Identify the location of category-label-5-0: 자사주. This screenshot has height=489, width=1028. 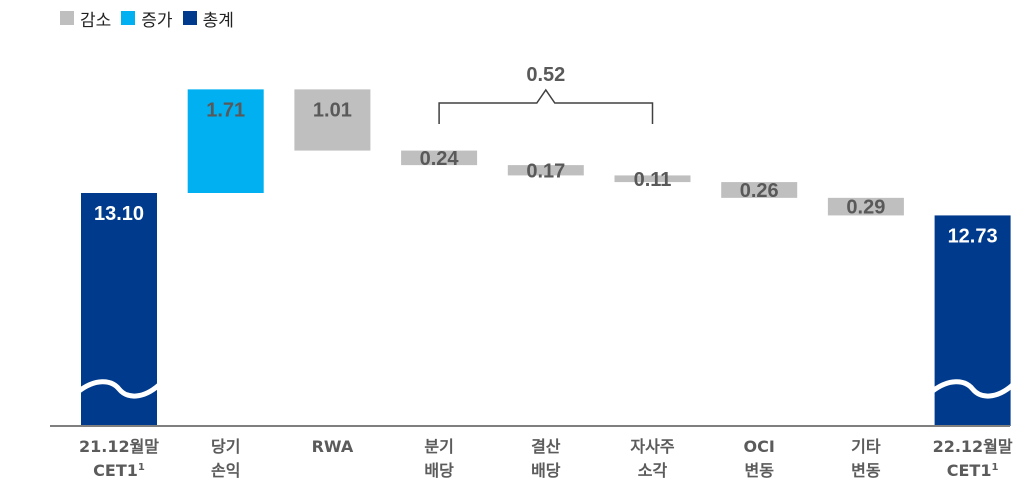
(652, 446).